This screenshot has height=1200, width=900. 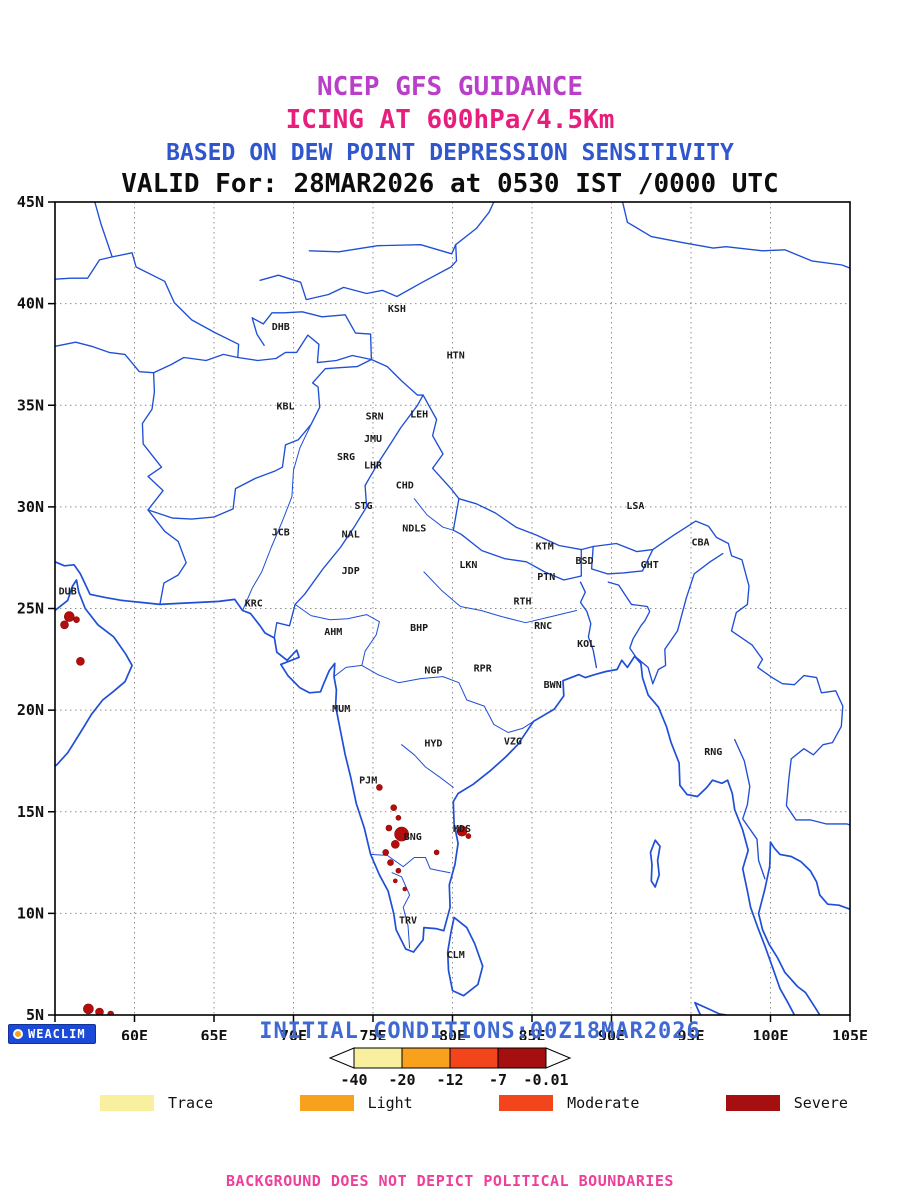 I want to click on y-tick-label: 45N, so click(x=30, y=202).